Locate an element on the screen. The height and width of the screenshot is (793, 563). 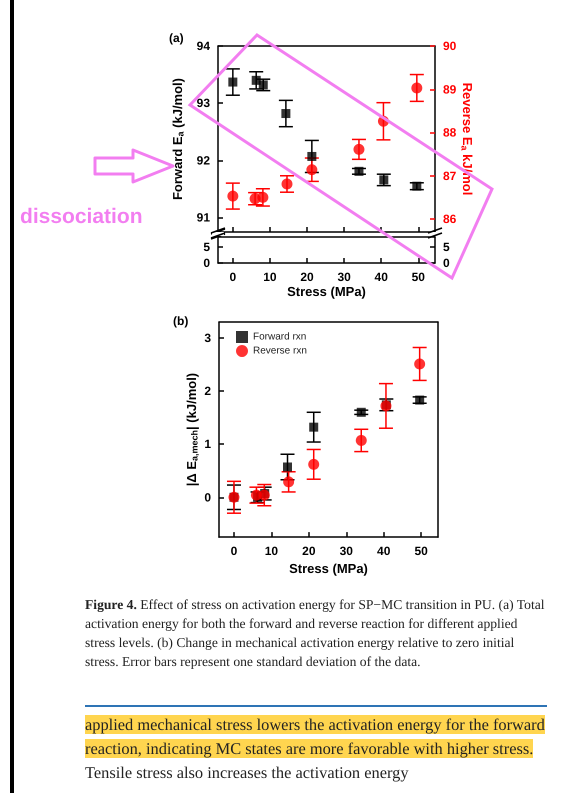
y2-tick-label: 0 is located at coordinates (446, 263).